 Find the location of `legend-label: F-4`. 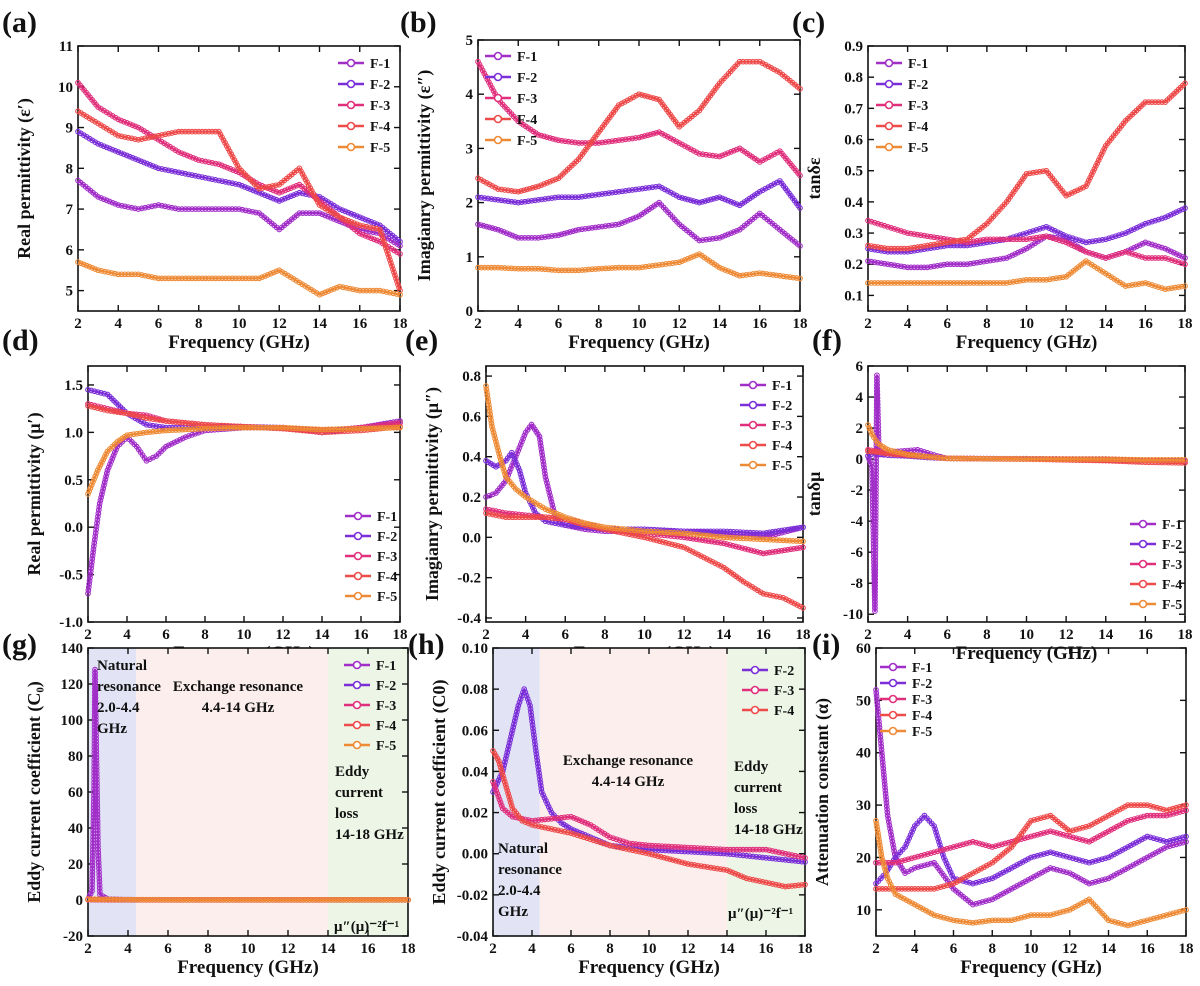

legend-label: F-4 is located at coordinates (918, 127).